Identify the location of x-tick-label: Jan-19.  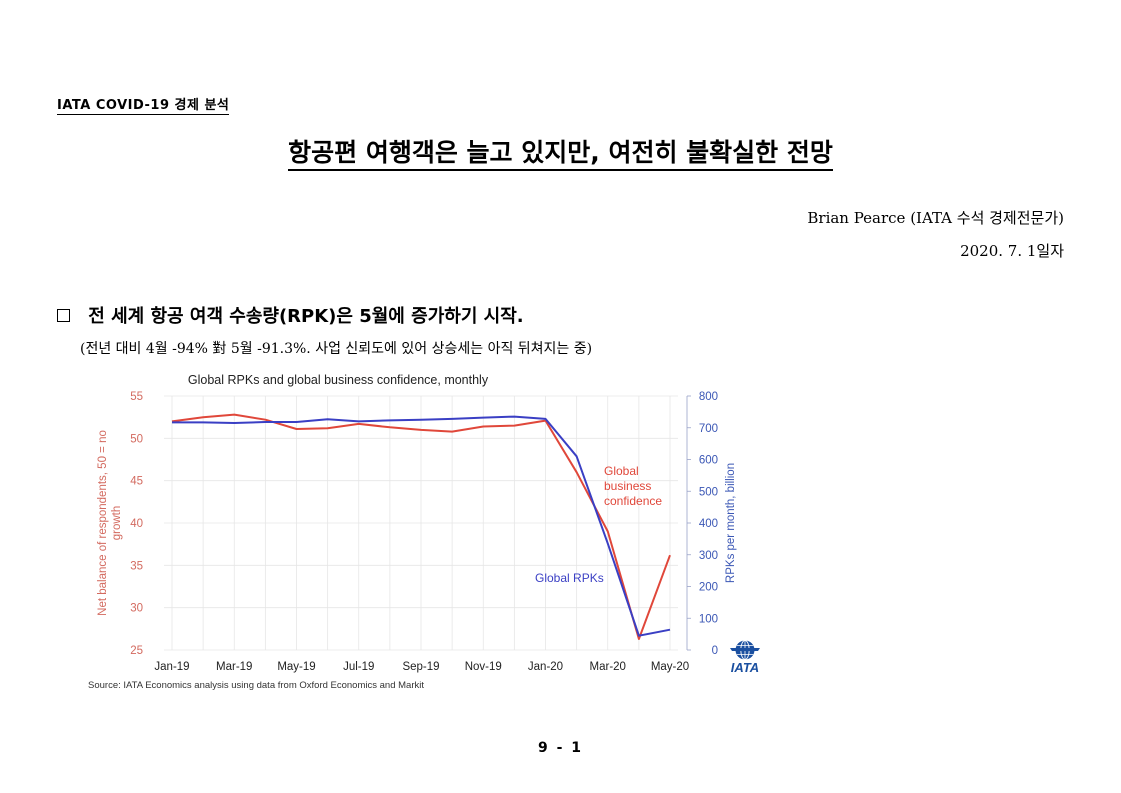
(171, 667).